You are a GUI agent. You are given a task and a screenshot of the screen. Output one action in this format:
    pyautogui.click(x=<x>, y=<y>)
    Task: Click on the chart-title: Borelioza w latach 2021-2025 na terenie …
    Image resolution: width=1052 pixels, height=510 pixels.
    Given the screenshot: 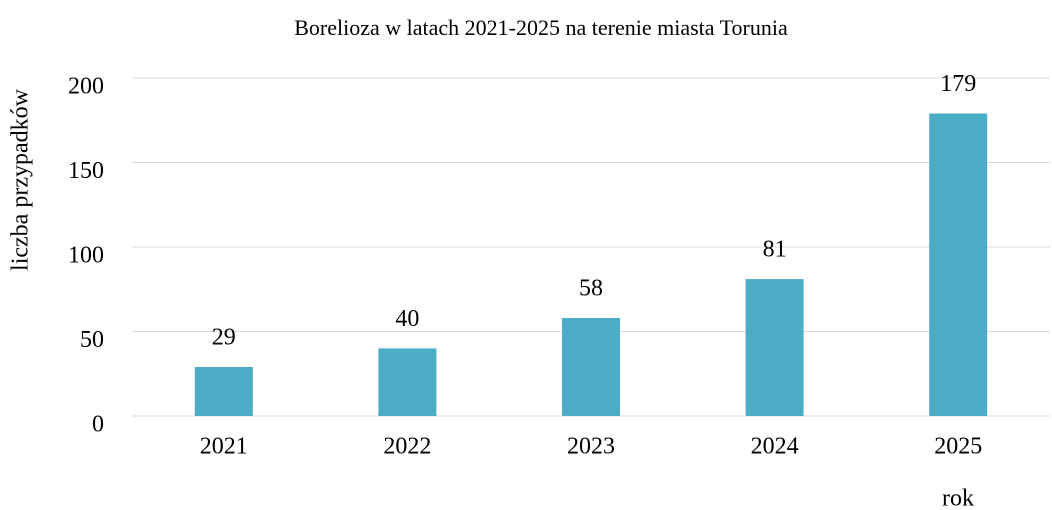 What is the action you would take?
    pyautogui.click(x=541, y=27)
    